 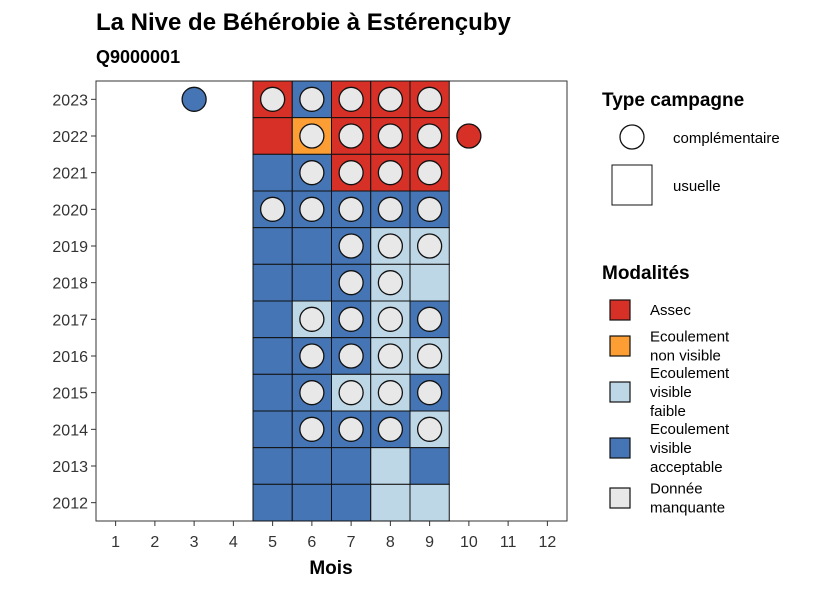 What do you see at coordinates (691, 148) in the screenshot?
I see `legend-type-campagne: Type campagne complémentaire usuelle` at bounding box center [691, 148].